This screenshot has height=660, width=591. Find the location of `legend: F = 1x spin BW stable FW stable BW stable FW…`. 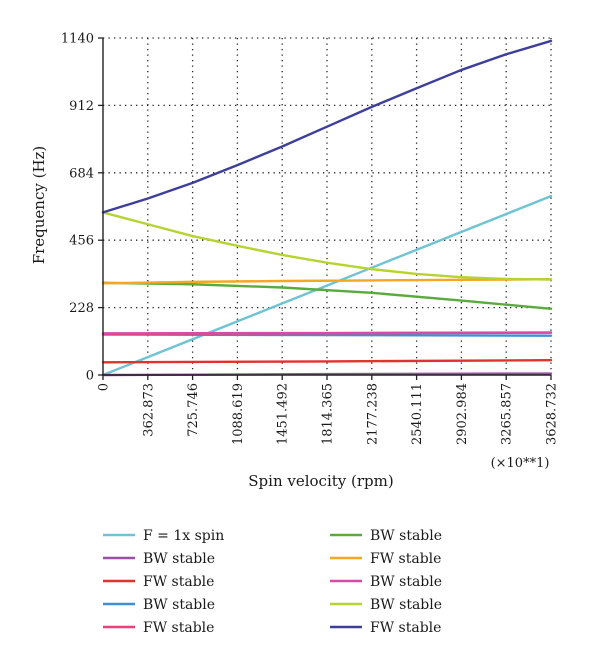

legend: F = 1x spin BW stable FW stable BW stable FW… is located at coordinates (272, 582).